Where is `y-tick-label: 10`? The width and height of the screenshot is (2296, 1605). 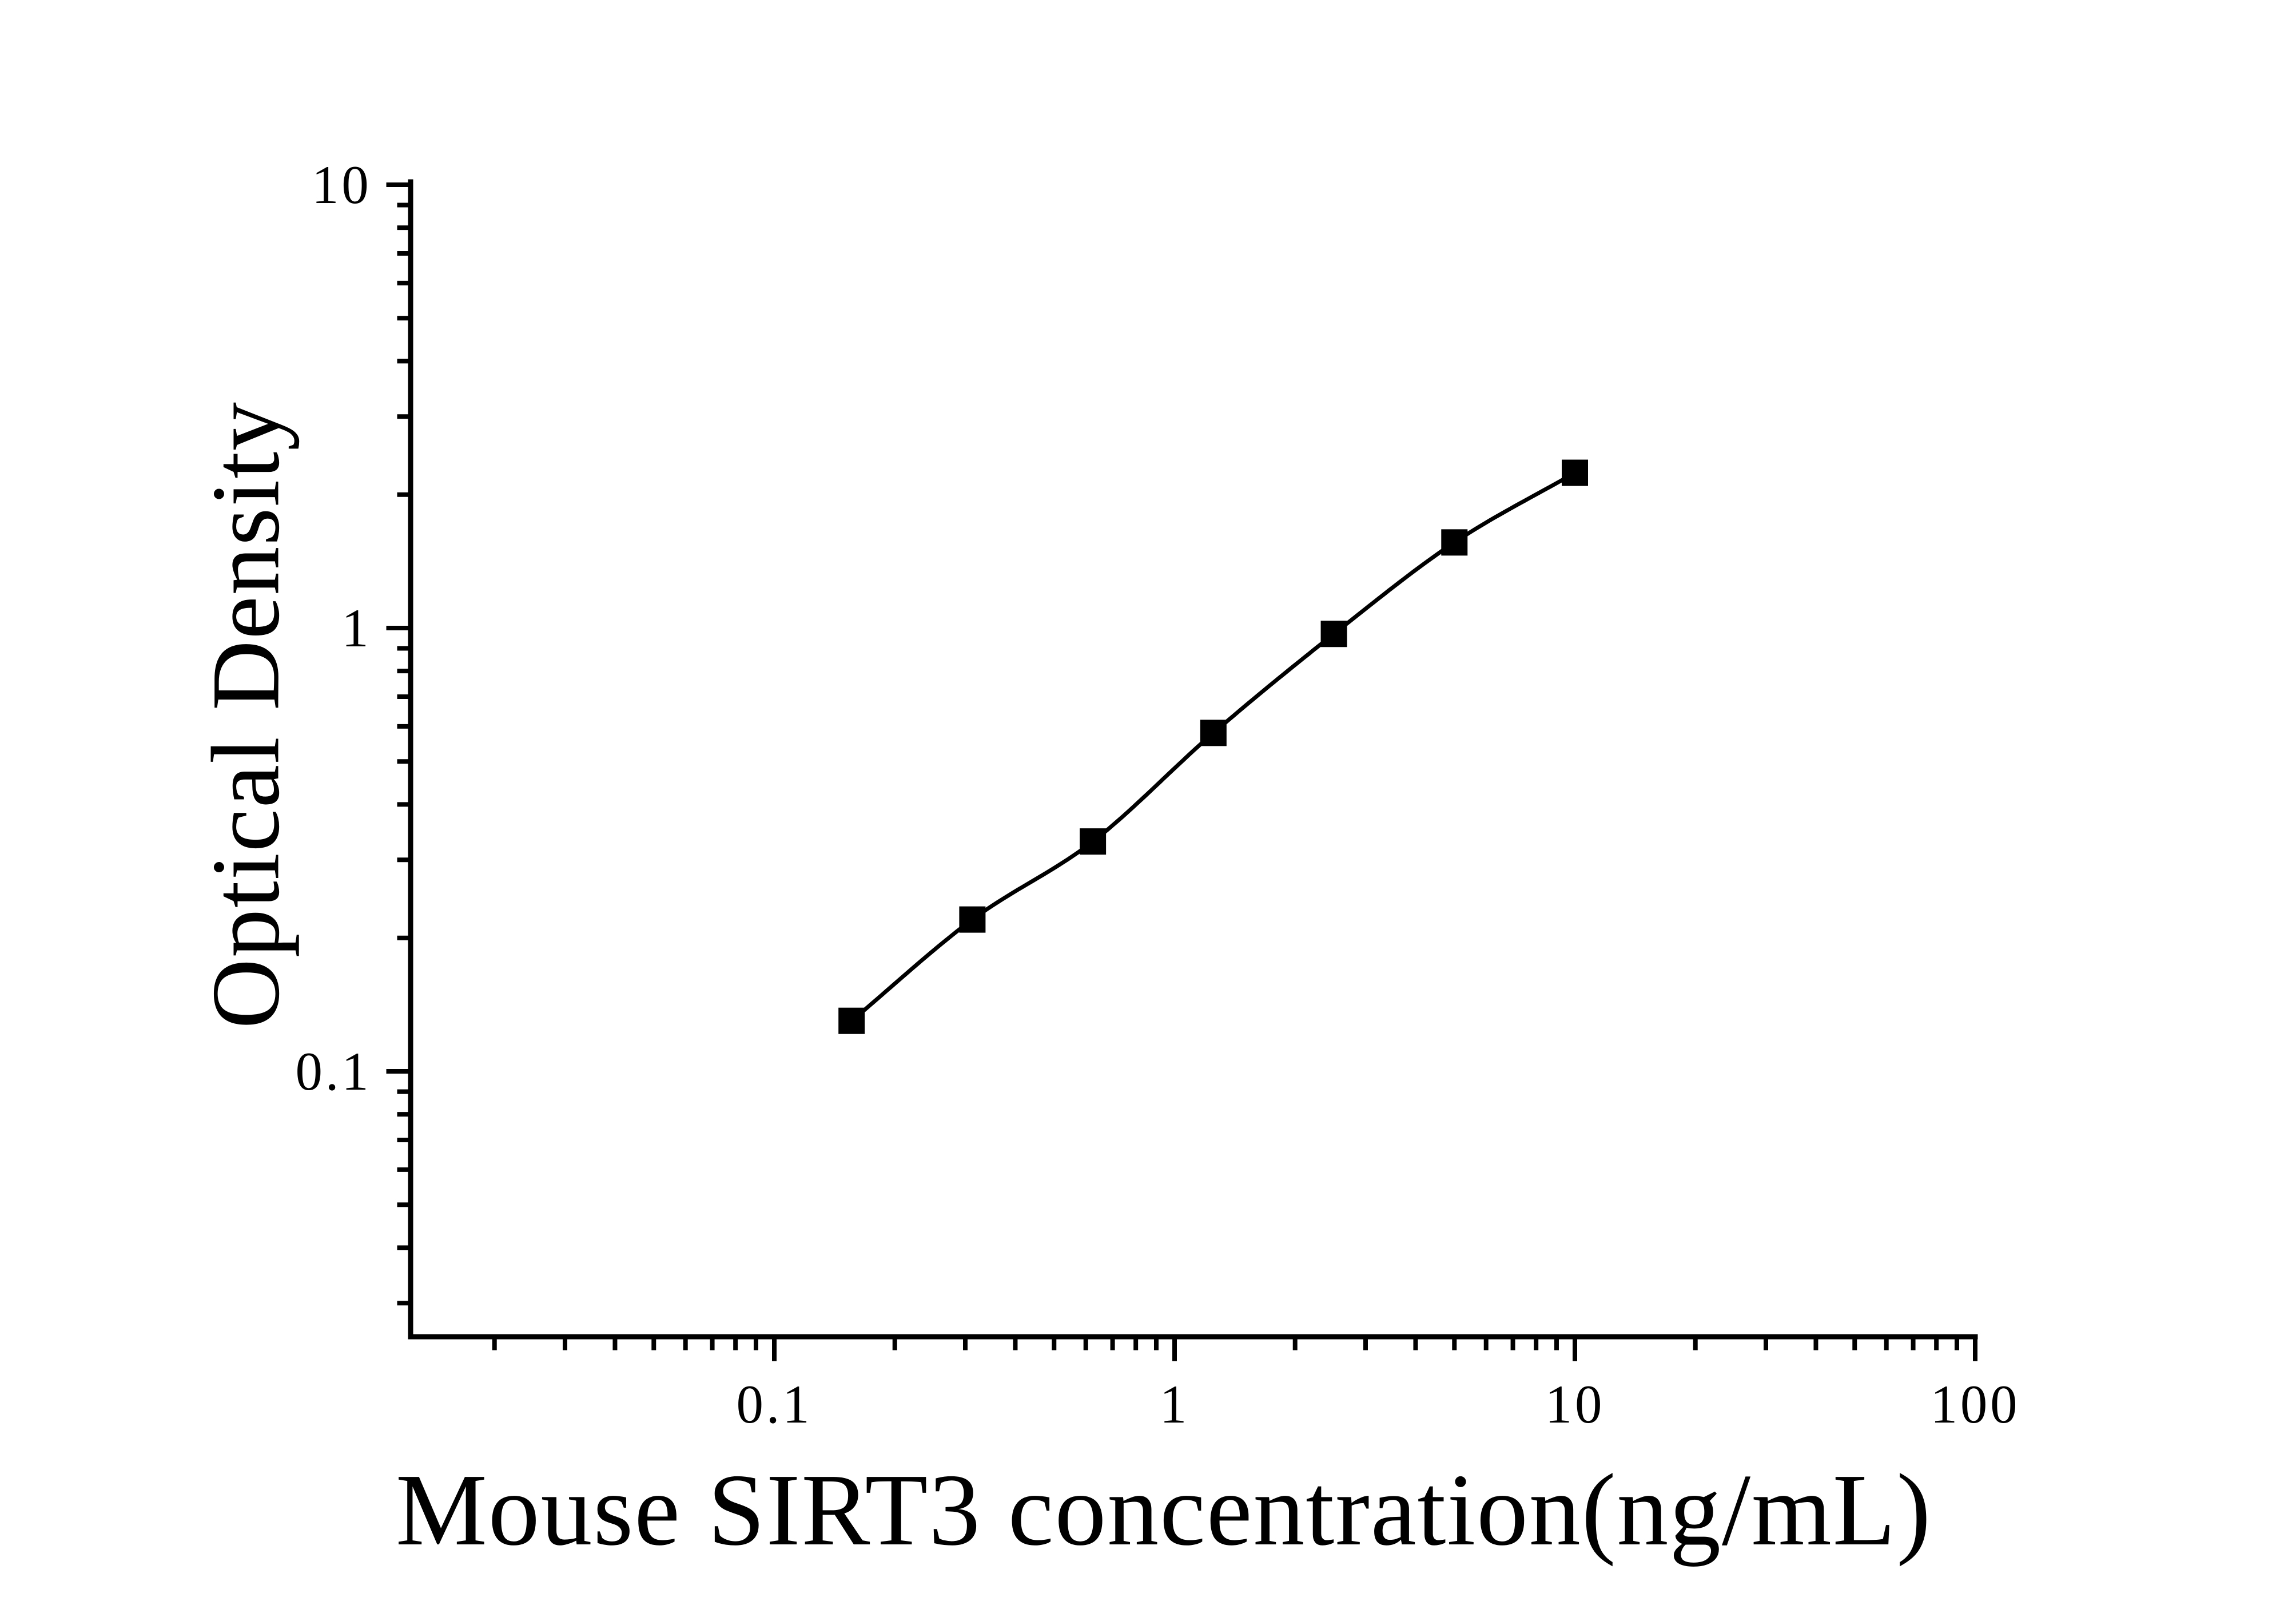 y-tick-label: 10 is located at coordinates (342, 184).